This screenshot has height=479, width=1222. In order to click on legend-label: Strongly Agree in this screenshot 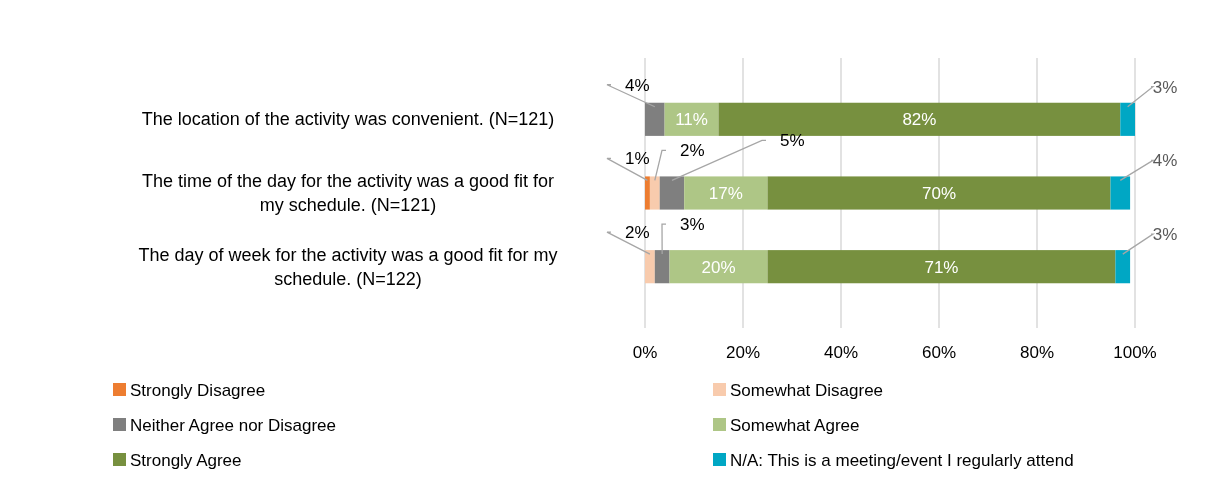, I will do `click(186, 460)`.